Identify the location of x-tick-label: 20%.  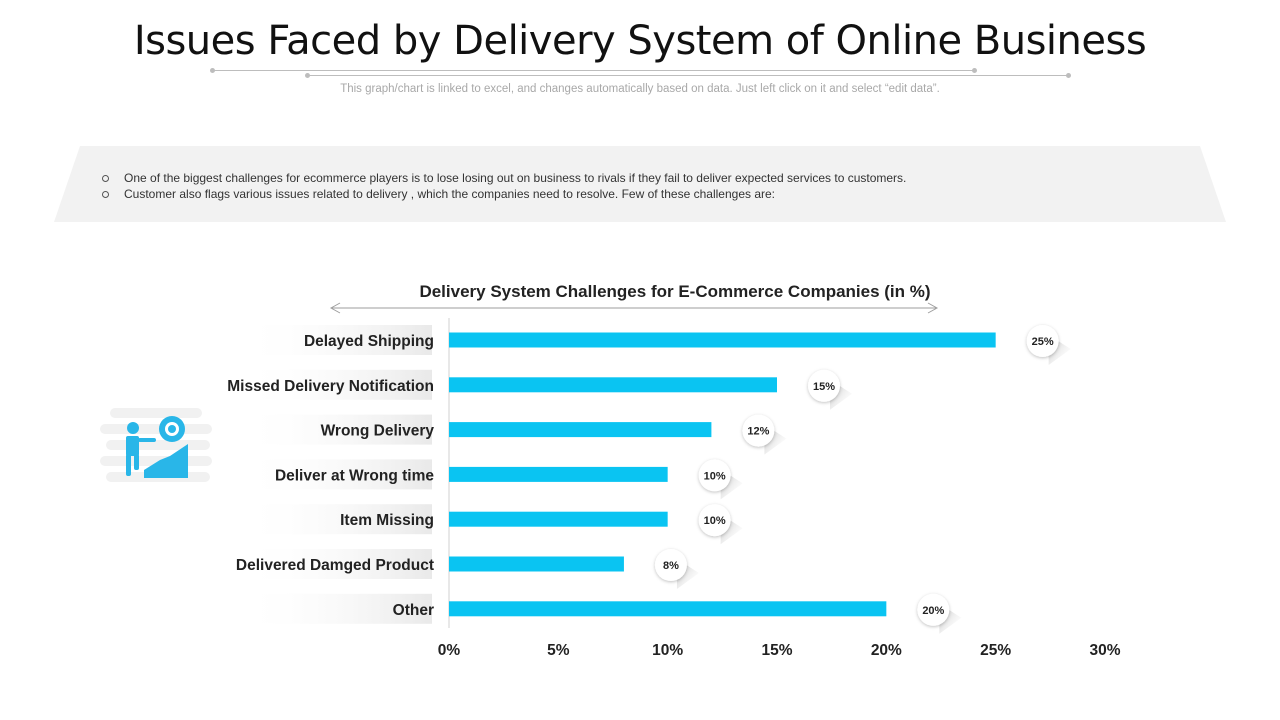
(886, 650).